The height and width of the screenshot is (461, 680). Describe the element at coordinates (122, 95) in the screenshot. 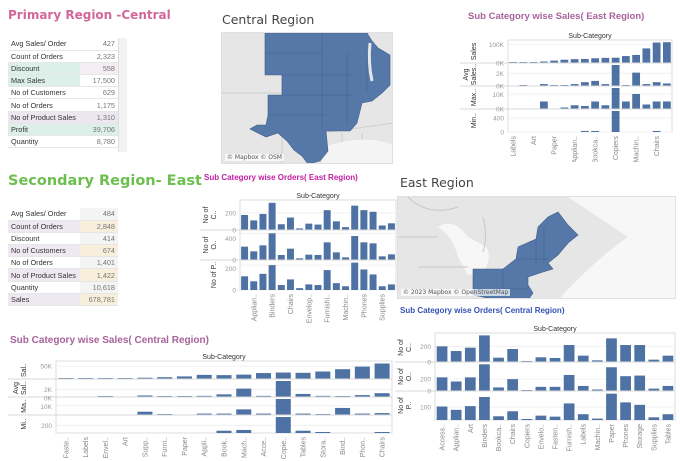

I see `primary-table-scrollbar` at that location.